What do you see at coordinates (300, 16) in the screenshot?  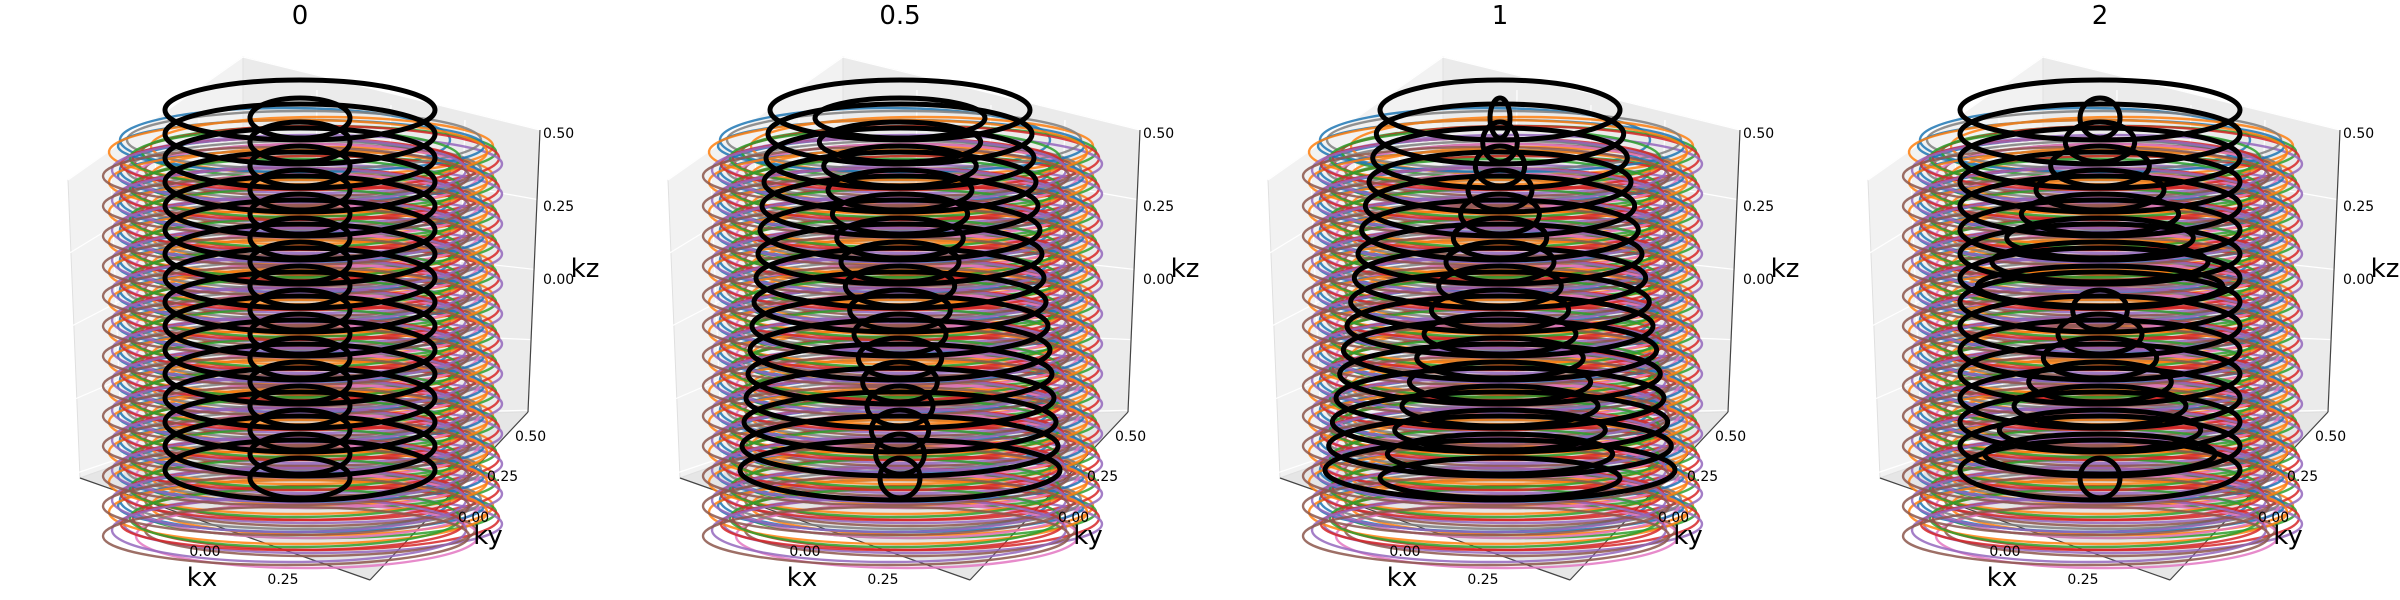 I see `subplot-title: 0` at bounding box center [300, 16].